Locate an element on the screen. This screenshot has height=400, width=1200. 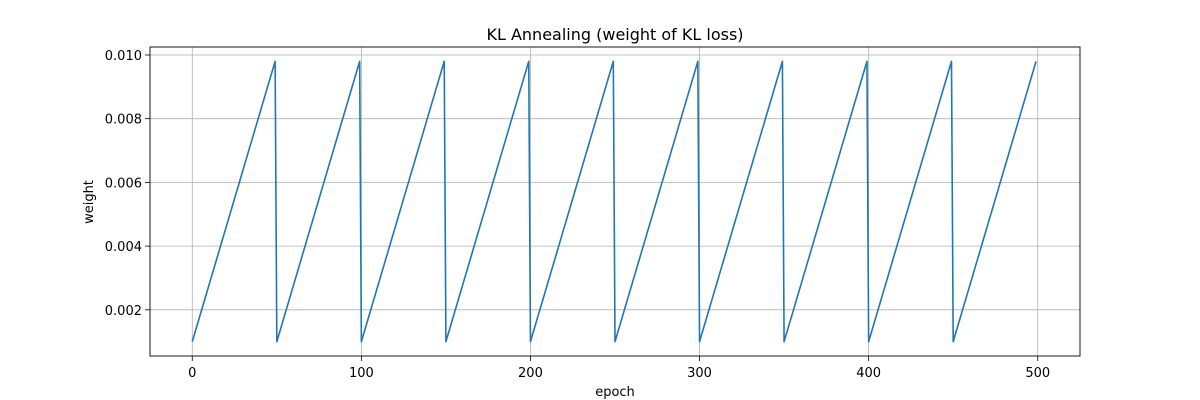
y-tick-label: 0.002 is located at coordinates (123, 311).